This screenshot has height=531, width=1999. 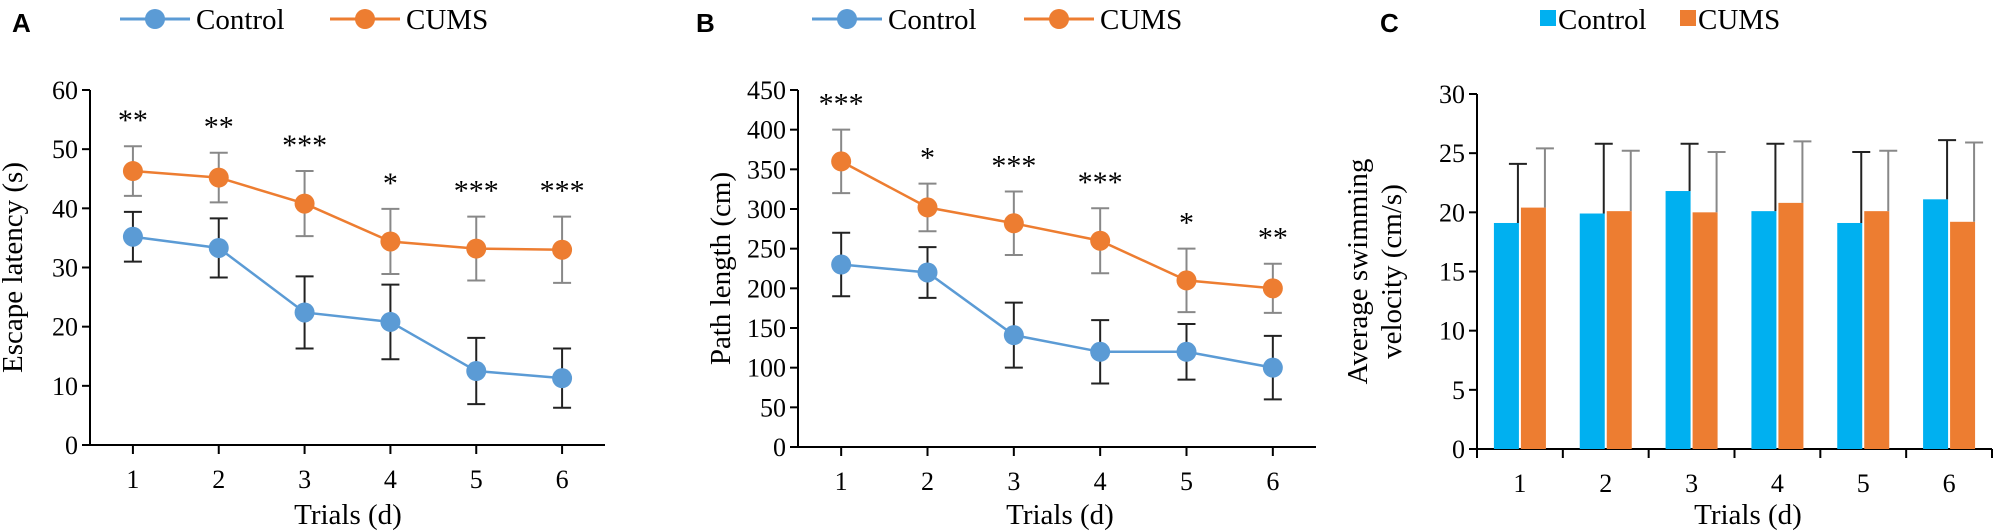 I want to click on y-tick-label: 40, so click(x=65, y=208).